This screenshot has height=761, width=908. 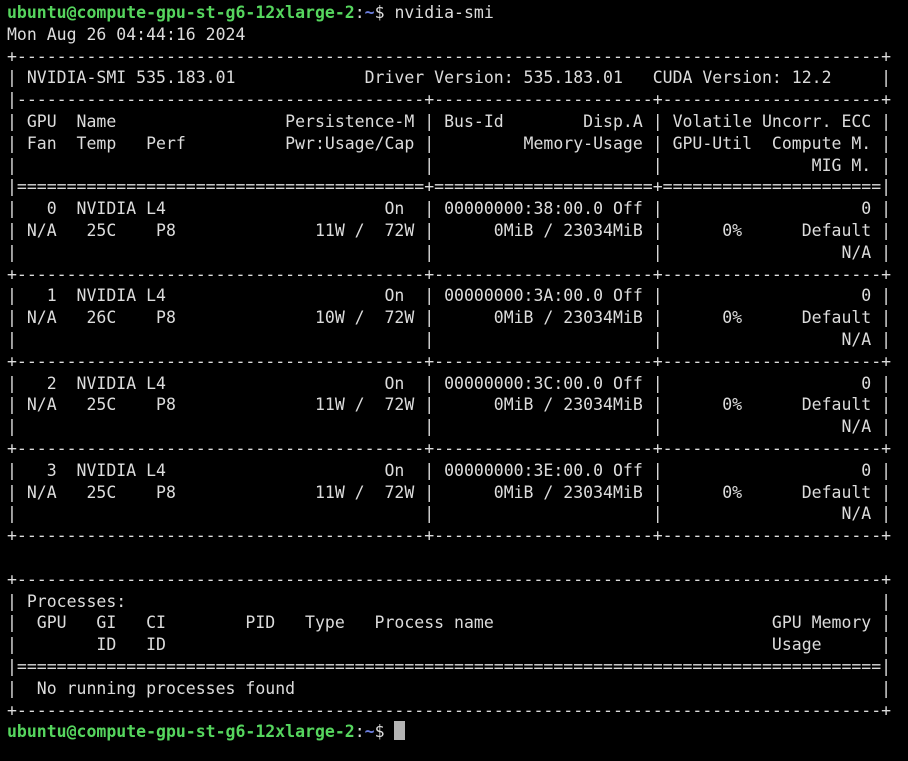 I want to click on prompt-line-bottom: ubuntu@compute-gpu-st-g6-12xlarge-2:~$, so click(x=457, y=732).